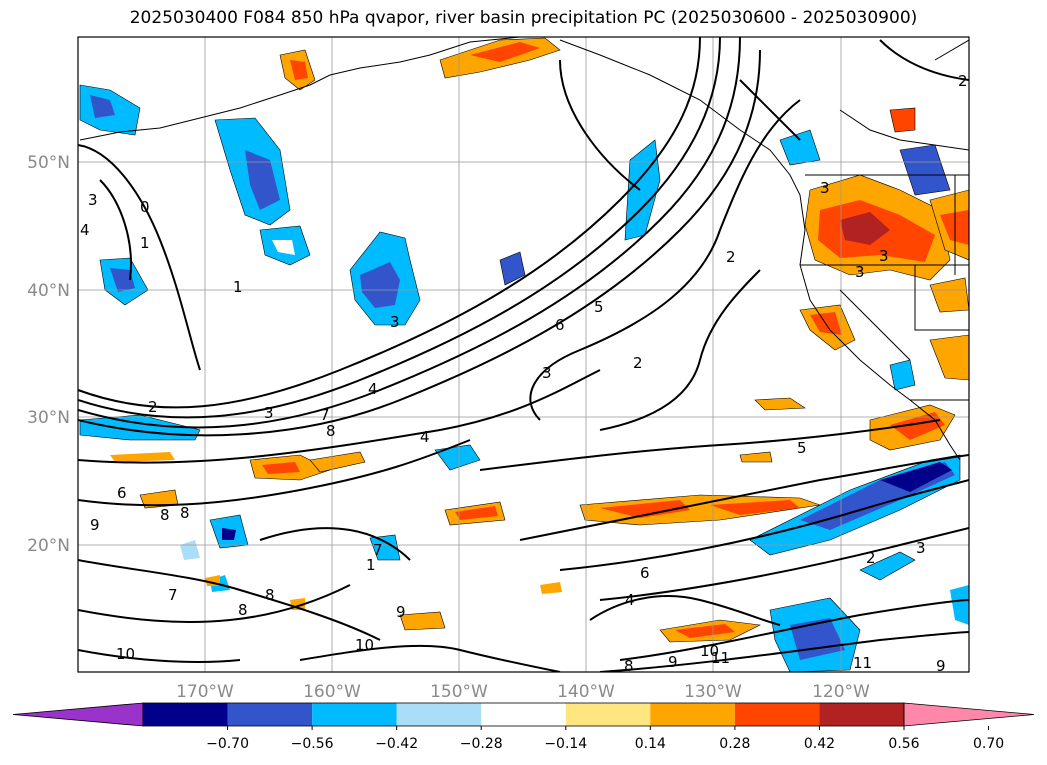 This screenshot has width=1047, height=765. What do you see at coordinates (48, 163) in the screenshot?
I see `lat-label-50n: 50°N` at bounding box center [48, 163].